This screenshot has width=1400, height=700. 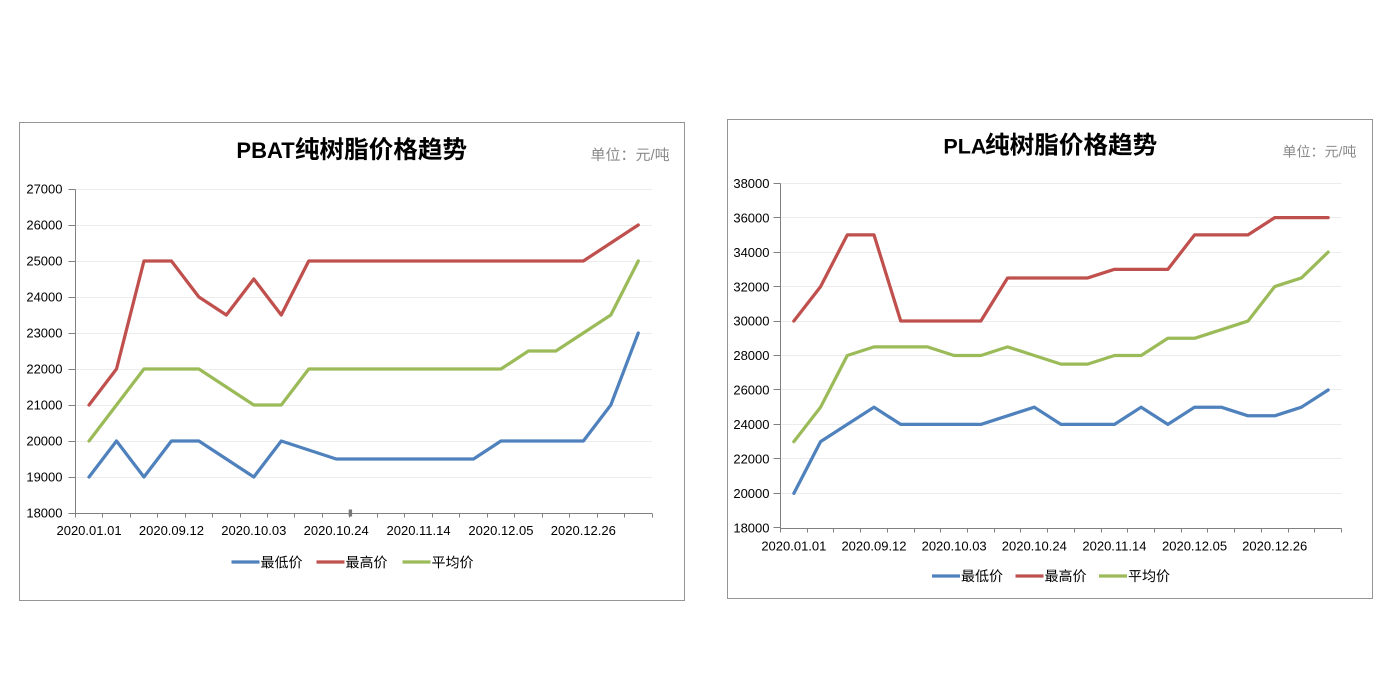 I want to click on svg-text: 38000, so click(x=751, y=183).